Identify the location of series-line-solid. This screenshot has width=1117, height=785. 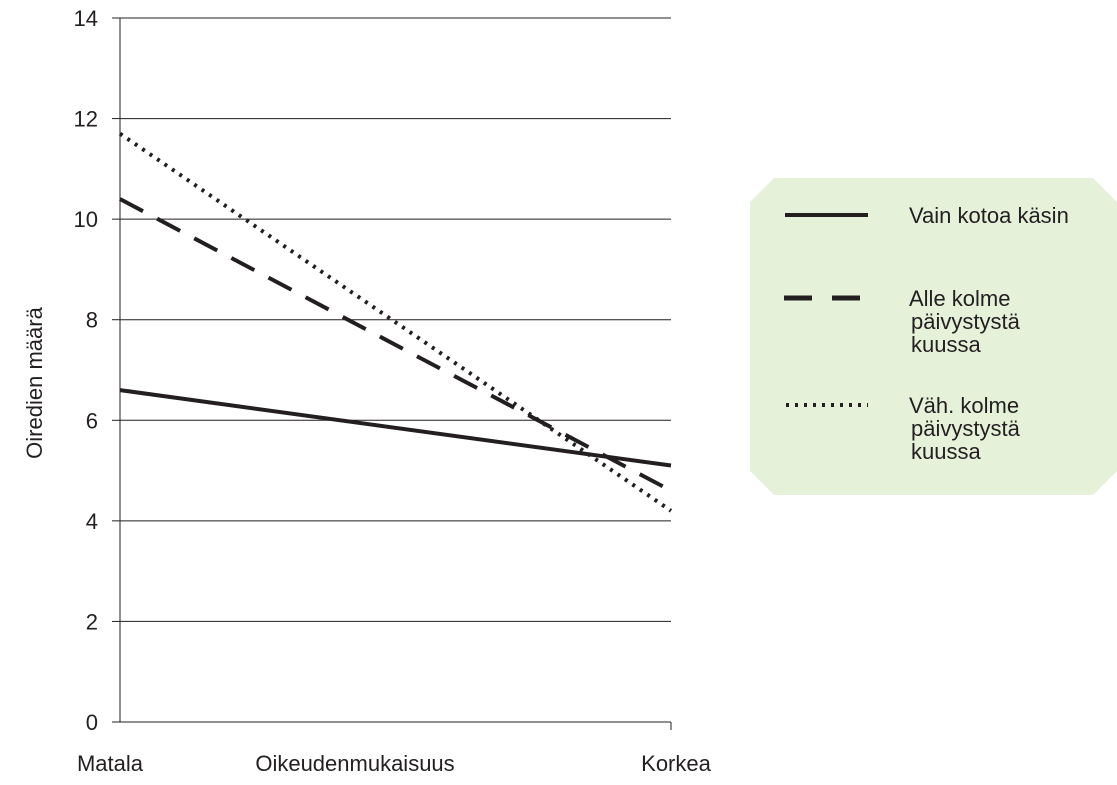
(395, 428).